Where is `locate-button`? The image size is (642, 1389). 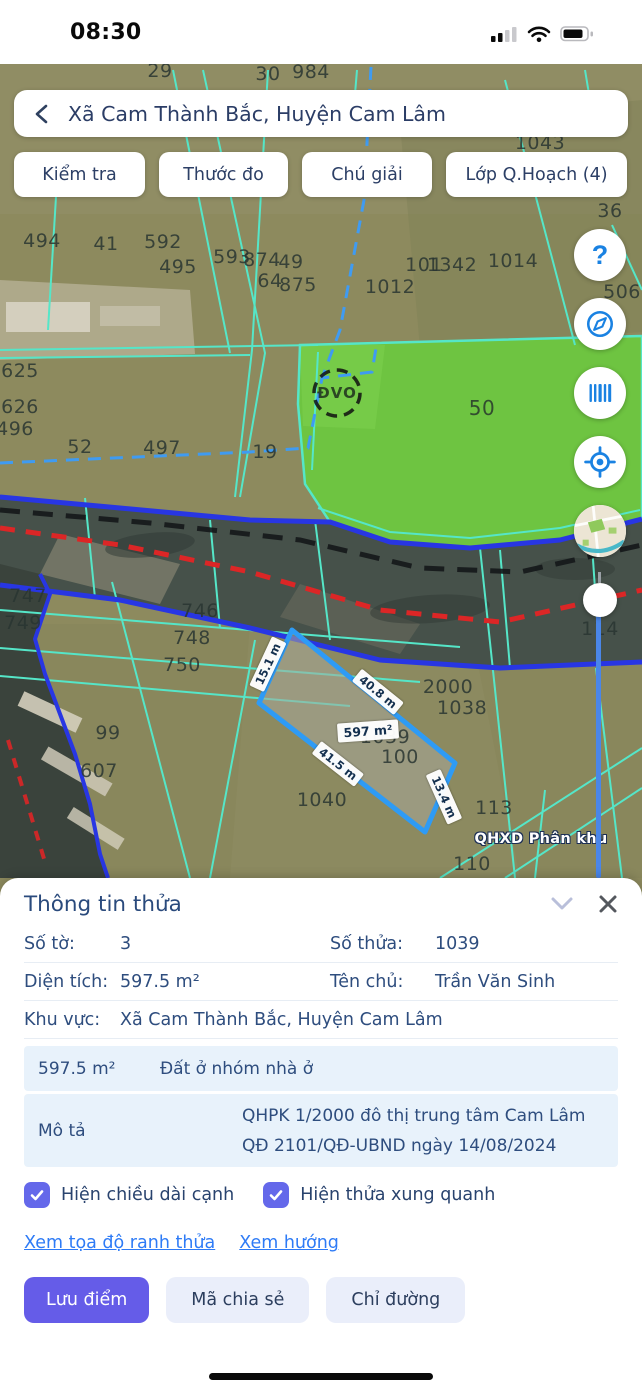 locate-button is located at coordinates (600, 462).